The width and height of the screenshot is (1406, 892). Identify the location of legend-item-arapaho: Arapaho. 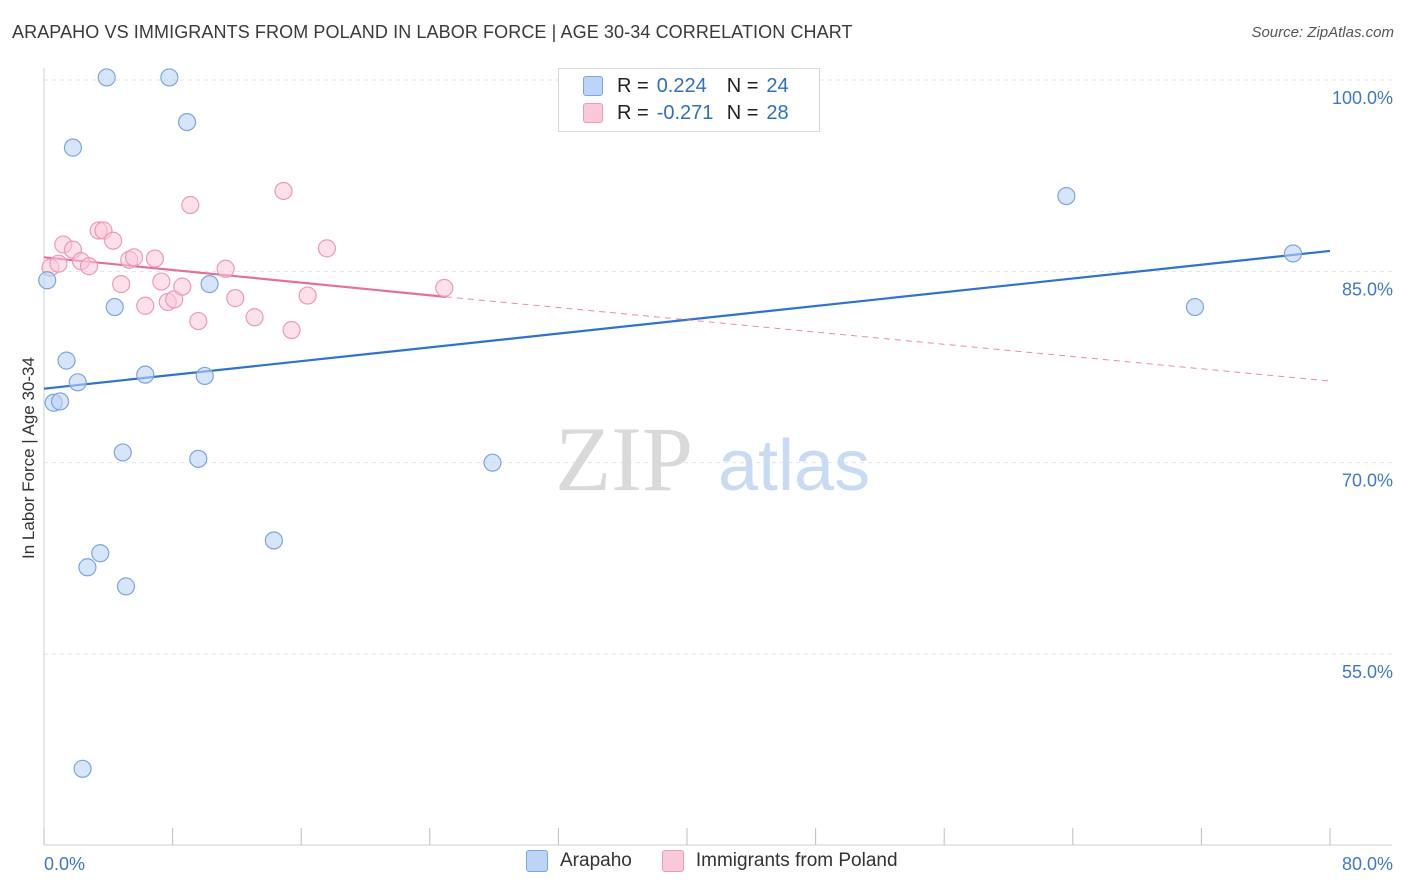
(579, 861).